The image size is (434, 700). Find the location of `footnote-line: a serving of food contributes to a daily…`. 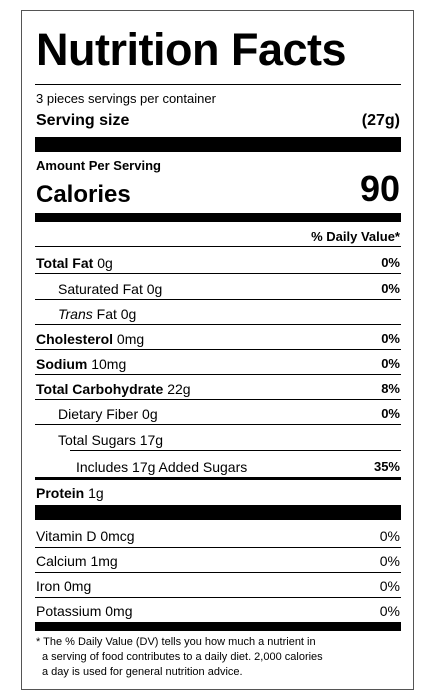

footnote-line: a serving of food contributes to a daily… is located at coordinates (182, 657).